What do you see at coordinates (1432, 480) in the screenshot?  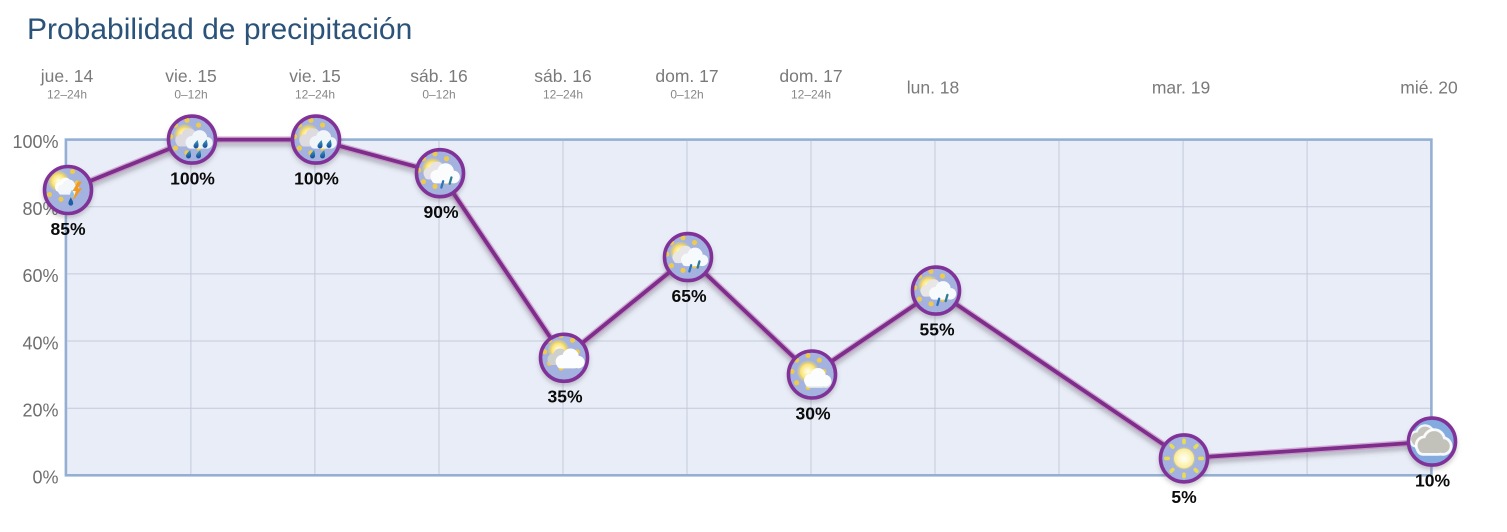 I see `svg-text: 10%` at bounding box center [1432, 480].